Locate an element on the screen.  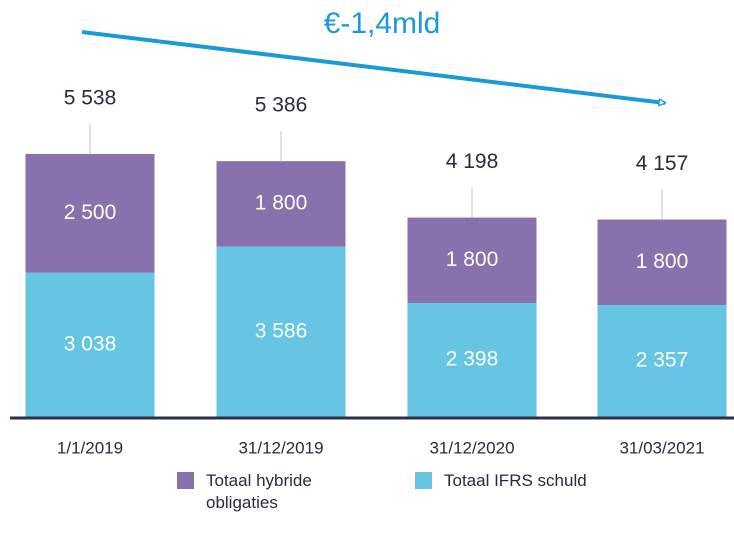
segment-label: 3 038 is located at coordinates (90, 343).